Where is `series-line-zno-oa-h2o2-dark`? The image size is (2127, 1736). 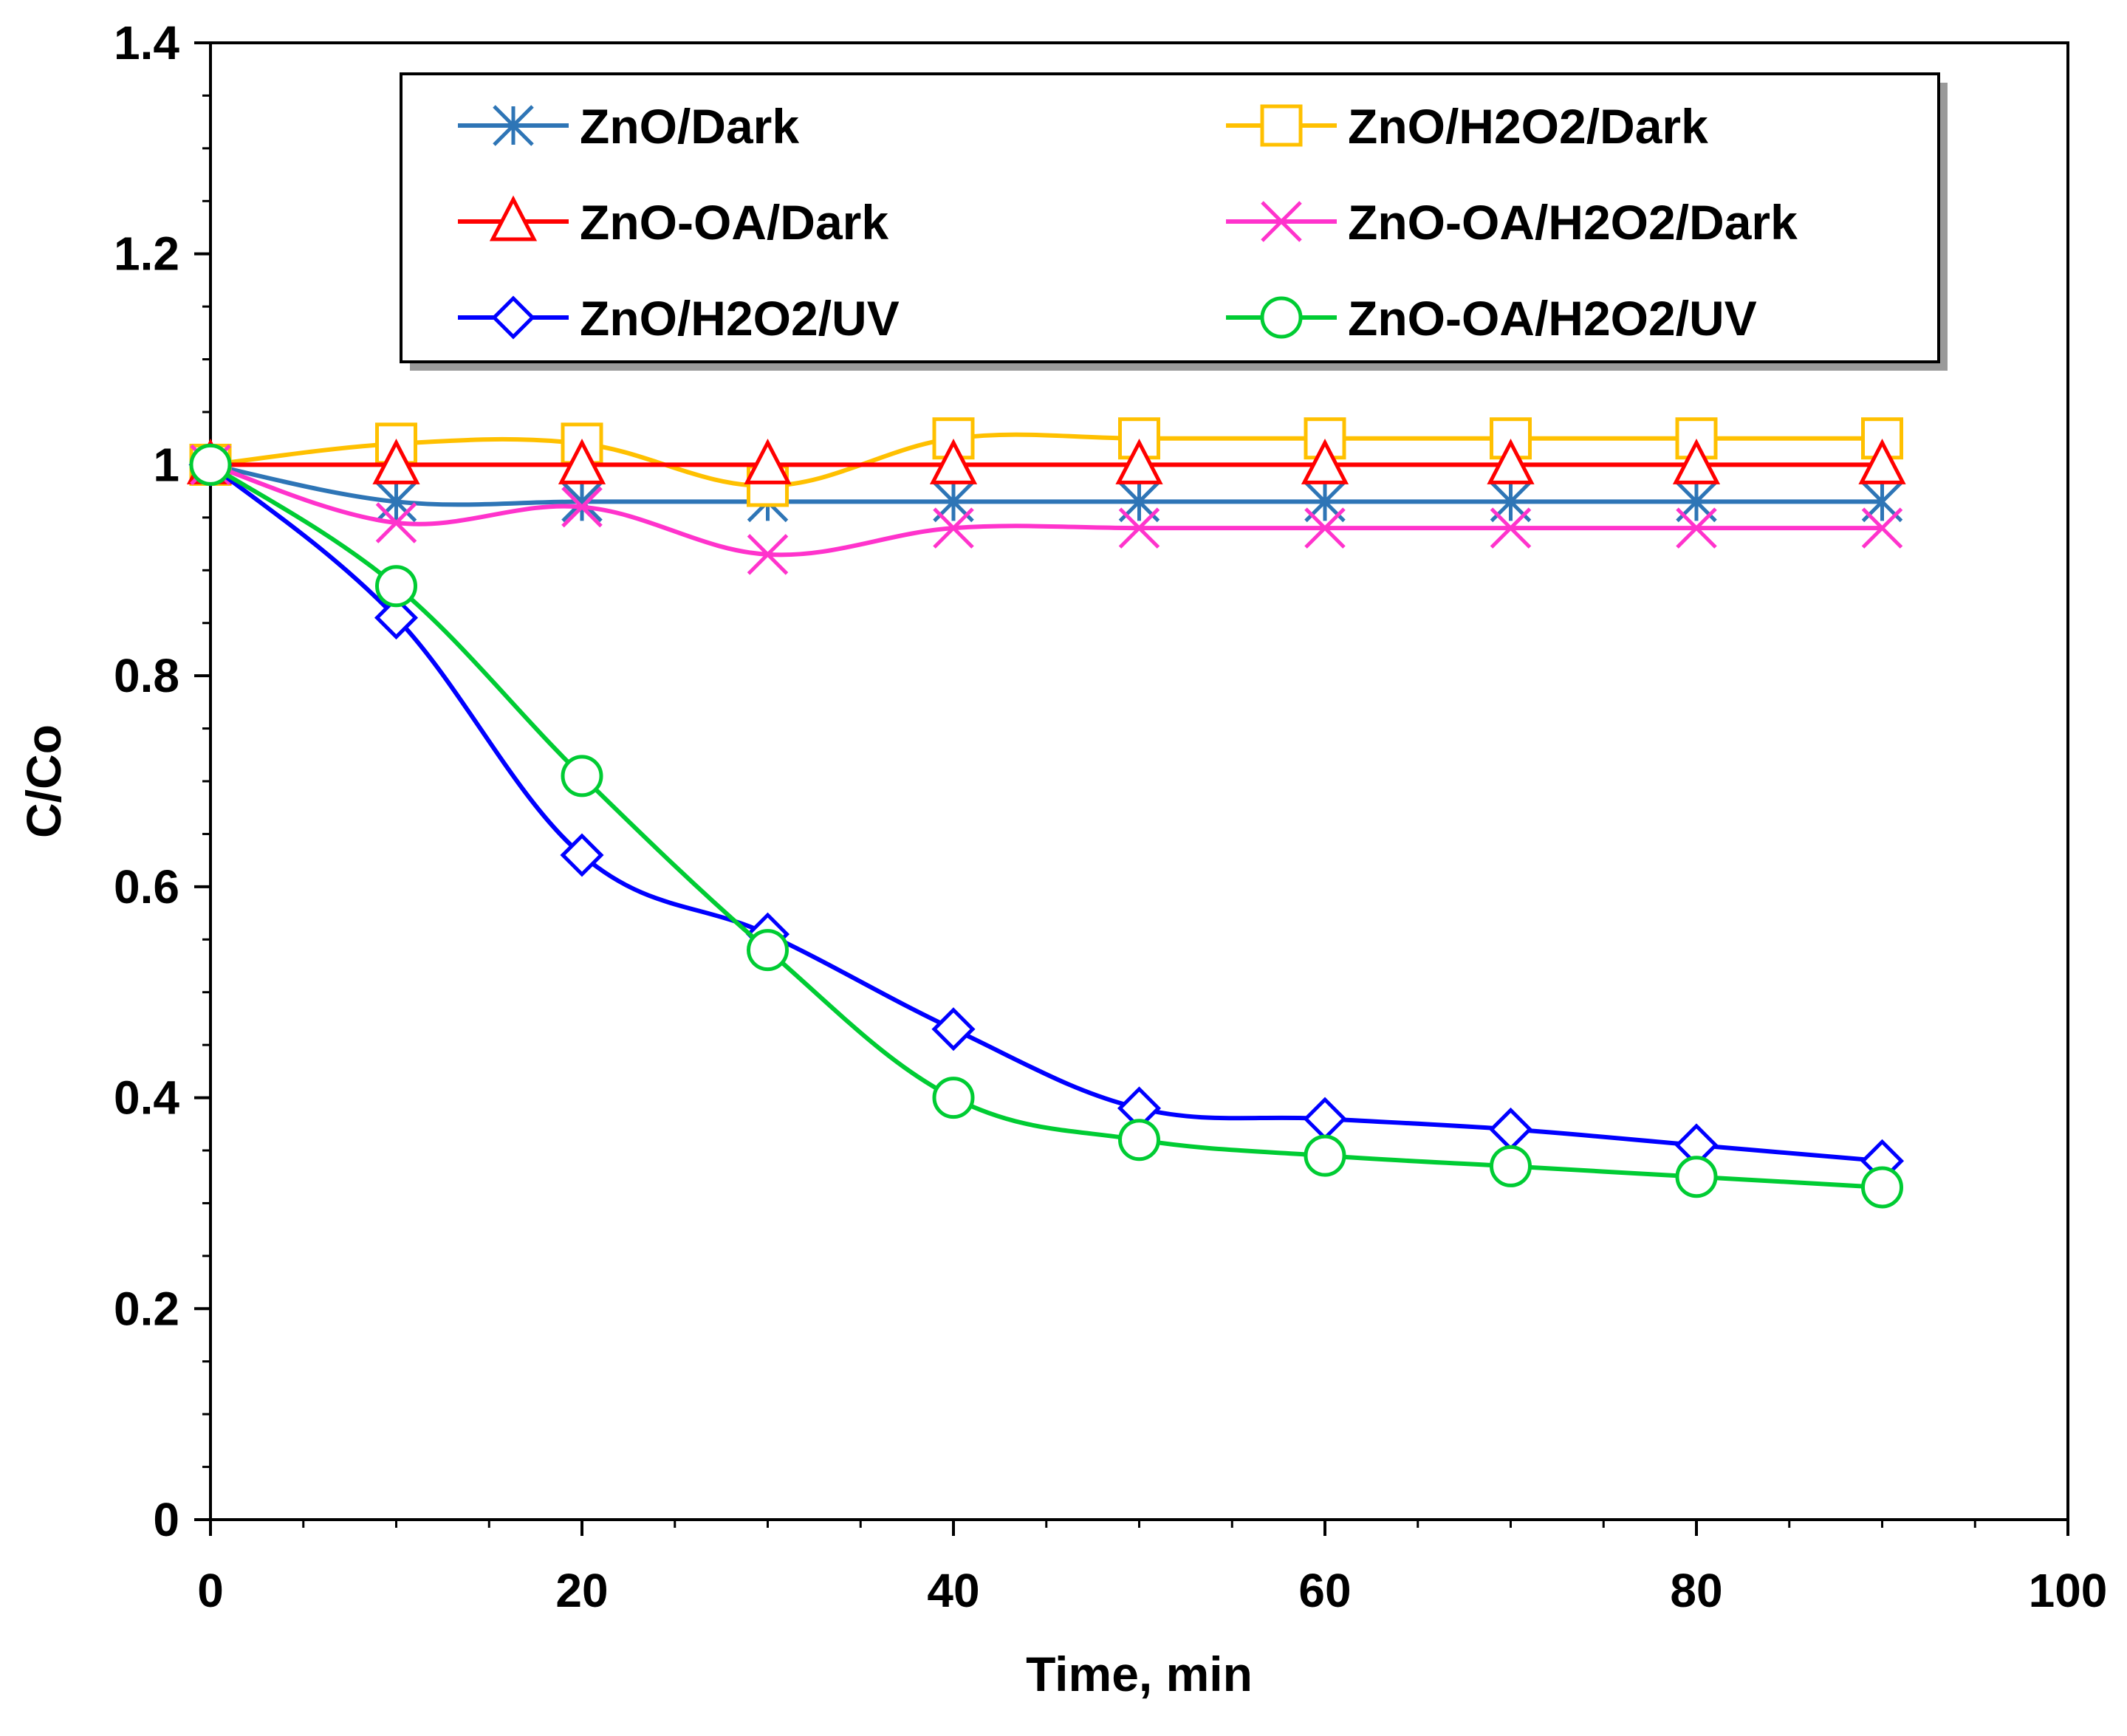 series-line-zno-oa-h2o2-dark is located at coordinates (1046, 509).